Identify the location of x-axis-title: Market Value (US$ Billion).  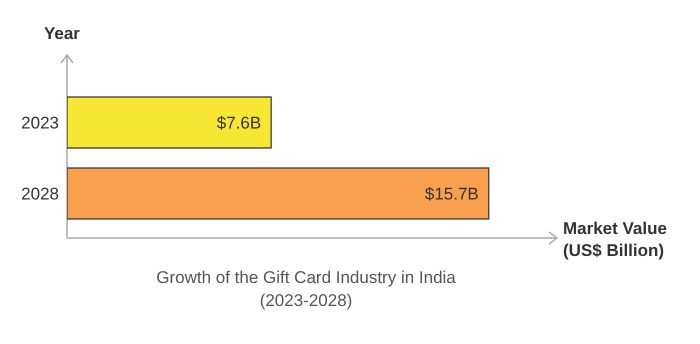
(615, 240).